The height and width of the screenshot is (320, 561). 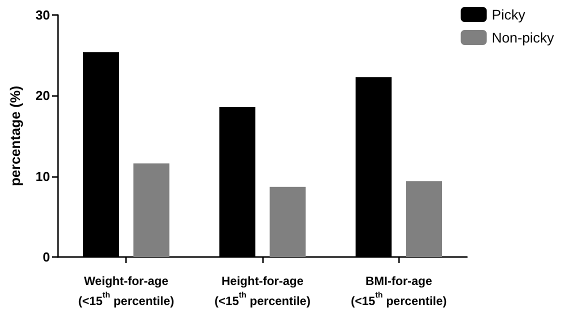 What do you see at coordinates (43, 96) in the screenshot?
I see `y-tick-label: 20` at bounding box center [43, 96].